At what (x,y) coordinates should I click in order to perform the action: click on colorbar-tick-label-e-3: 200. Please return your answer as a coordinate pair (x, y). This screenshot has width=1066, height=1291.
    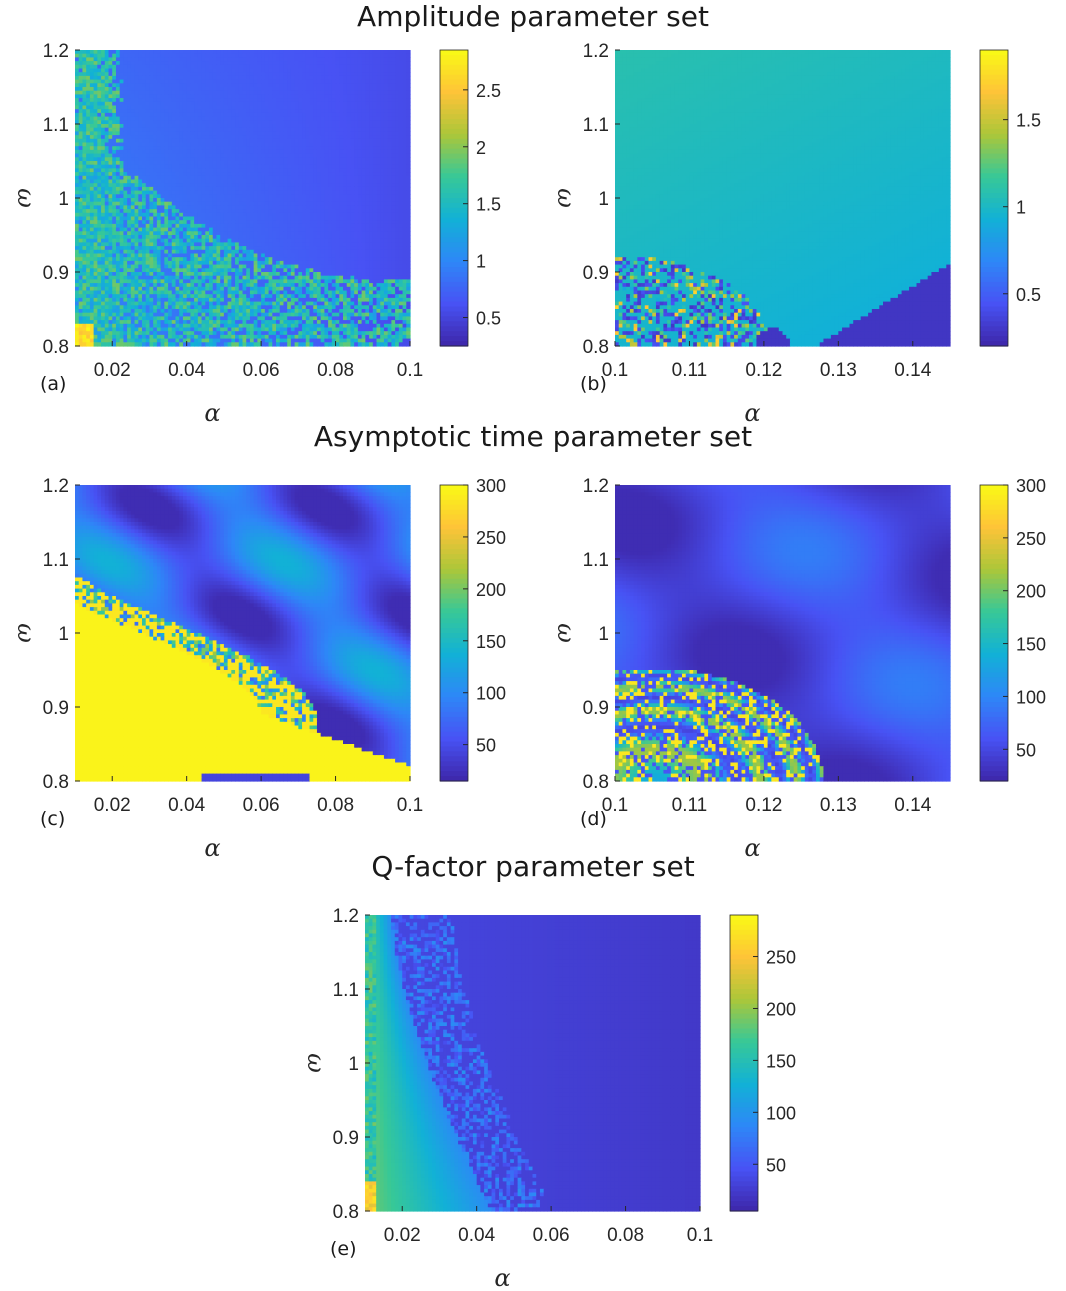
    Looking at the image, I should click on (781, 1009).